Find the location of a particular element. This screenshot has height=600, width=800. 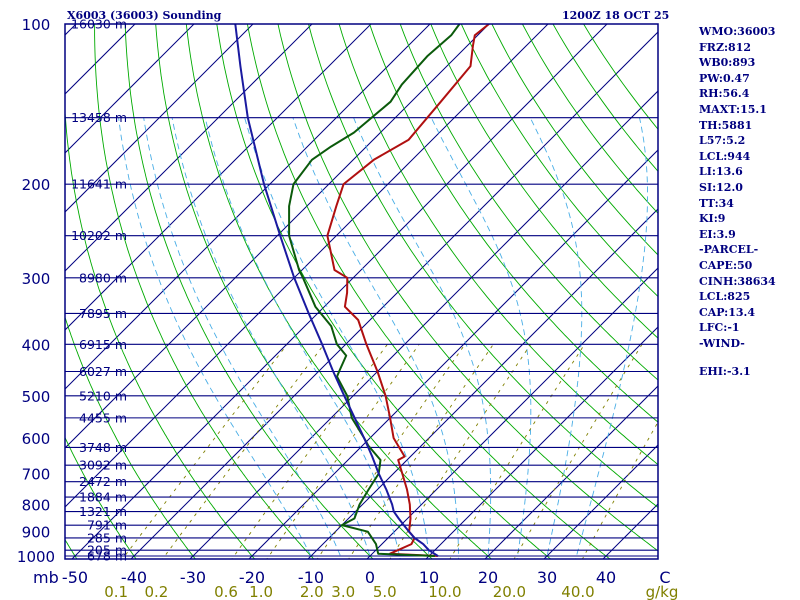

height-label: 6027 m is located at coordinates (103, 371).